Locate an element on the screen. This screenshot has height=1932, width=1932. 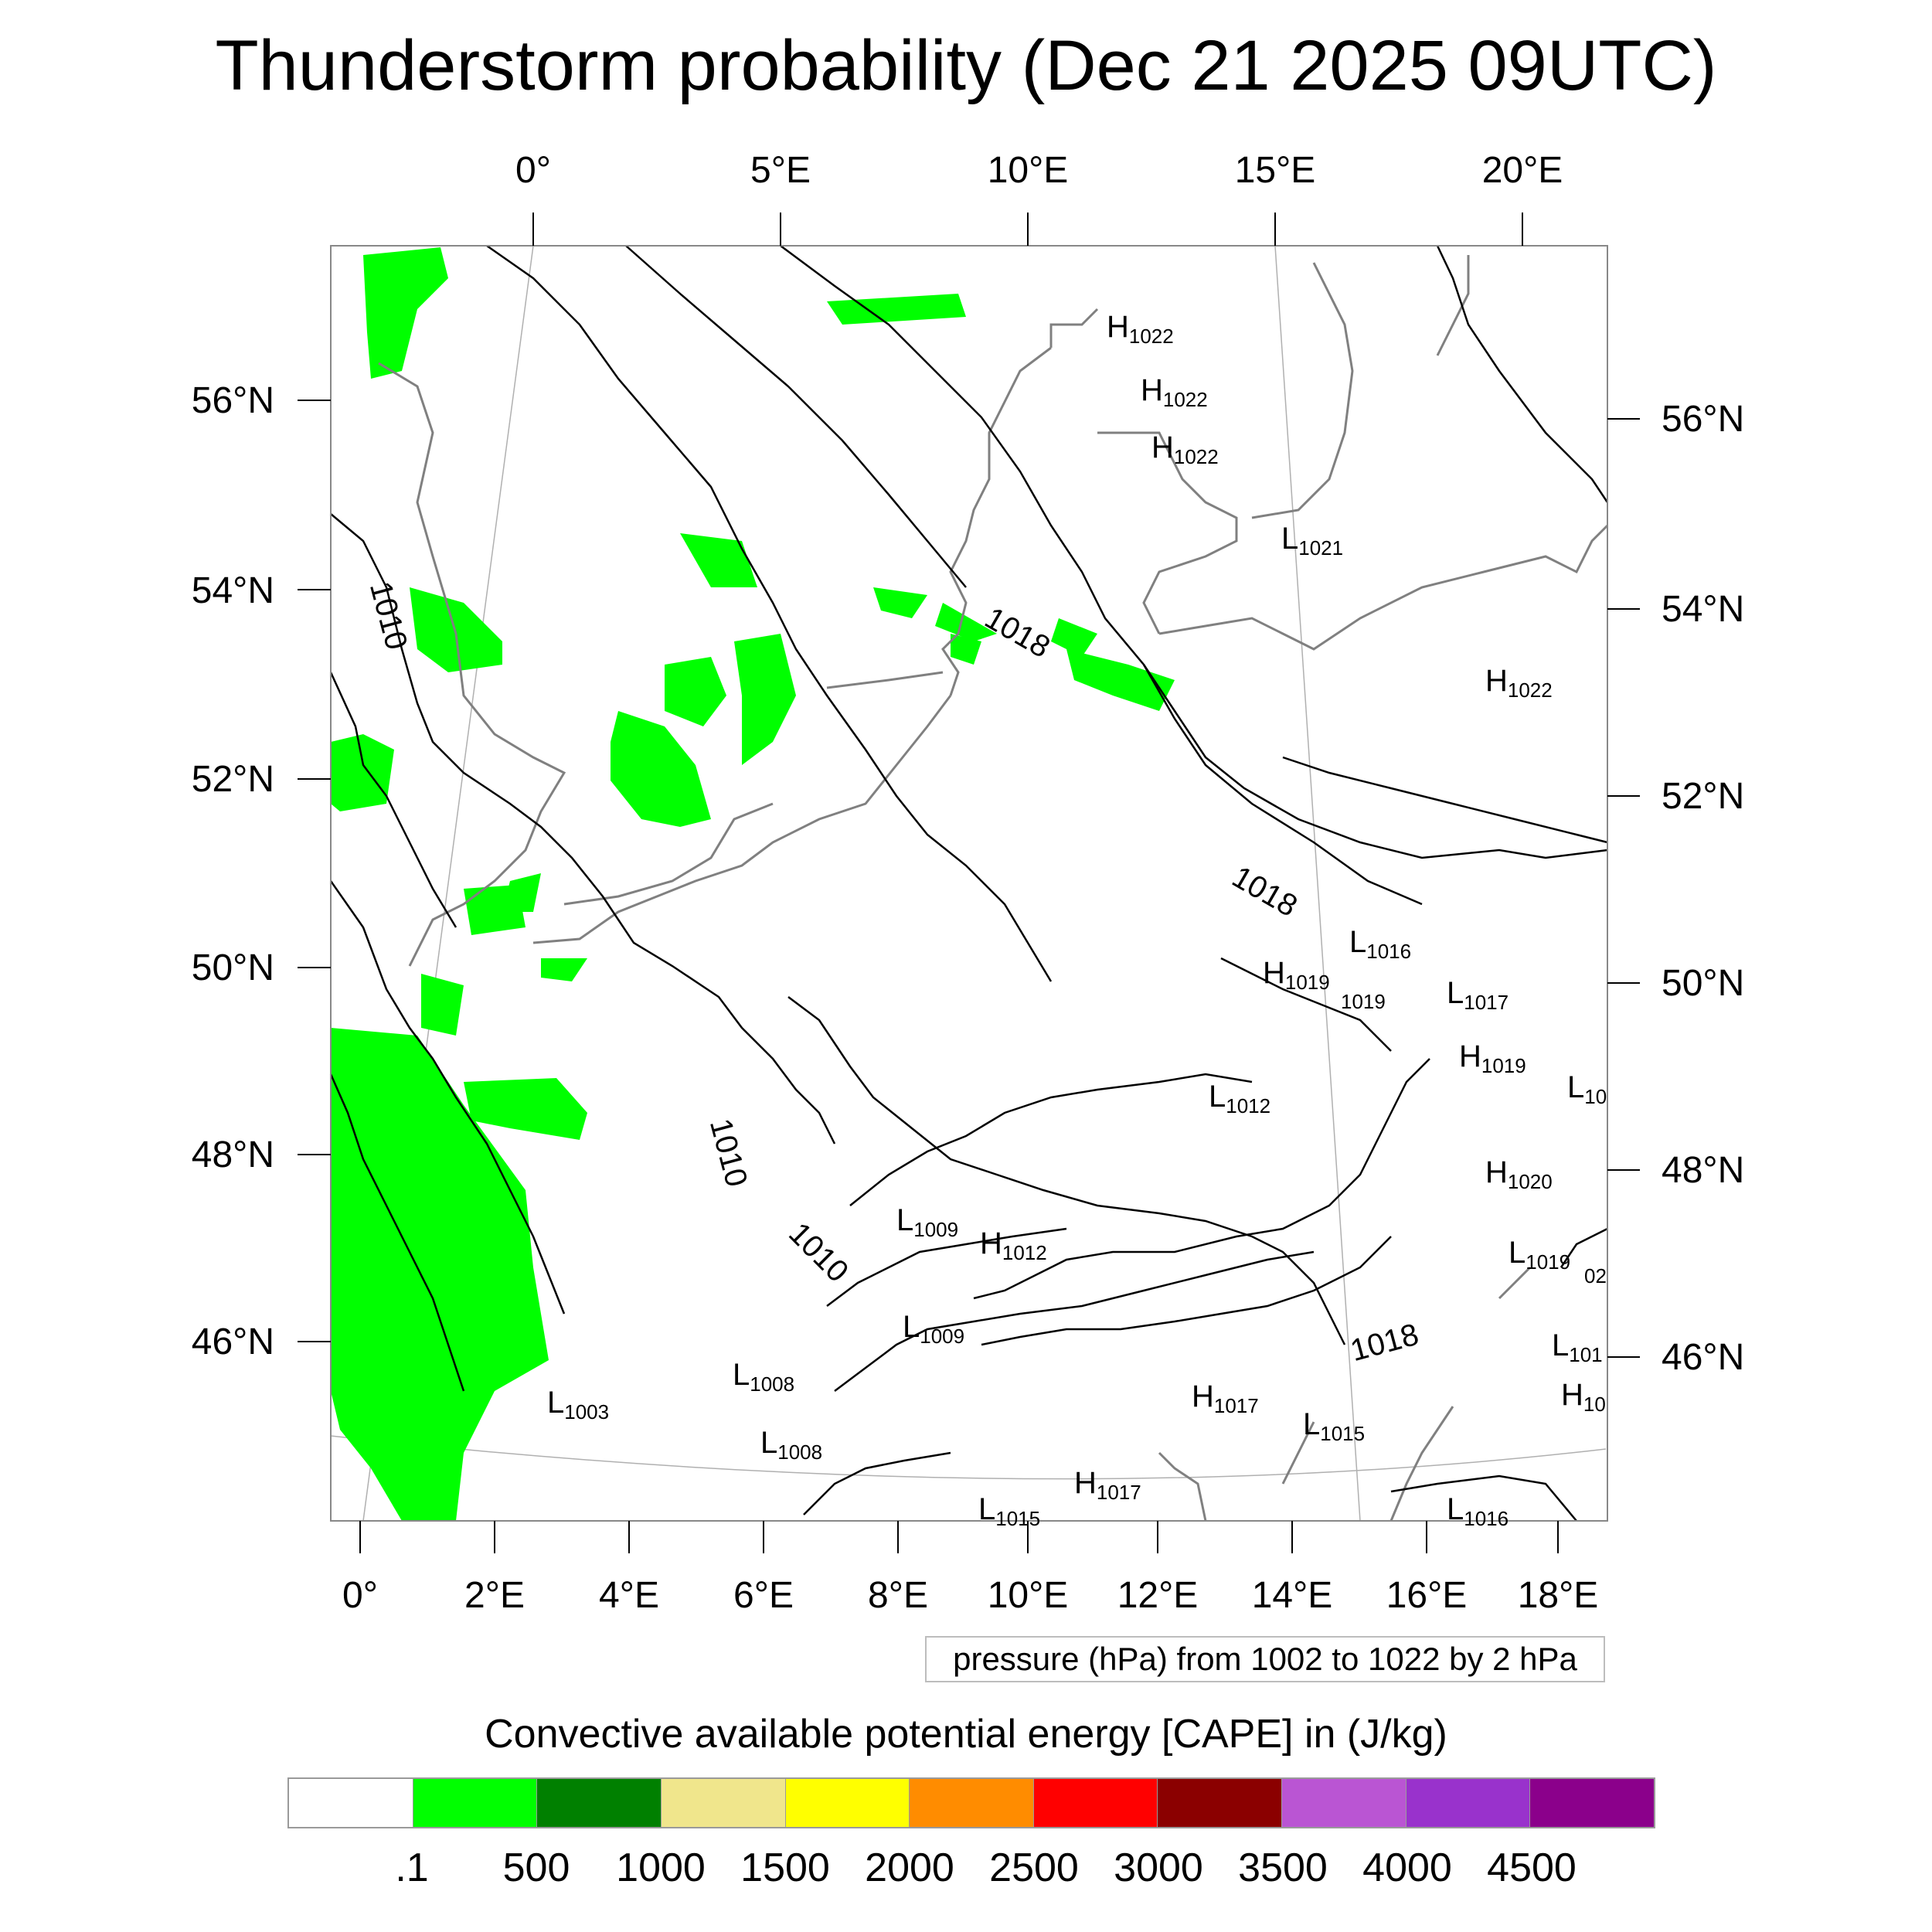
bottom-lon-label: 0° is located at coordinates (360, 1596).